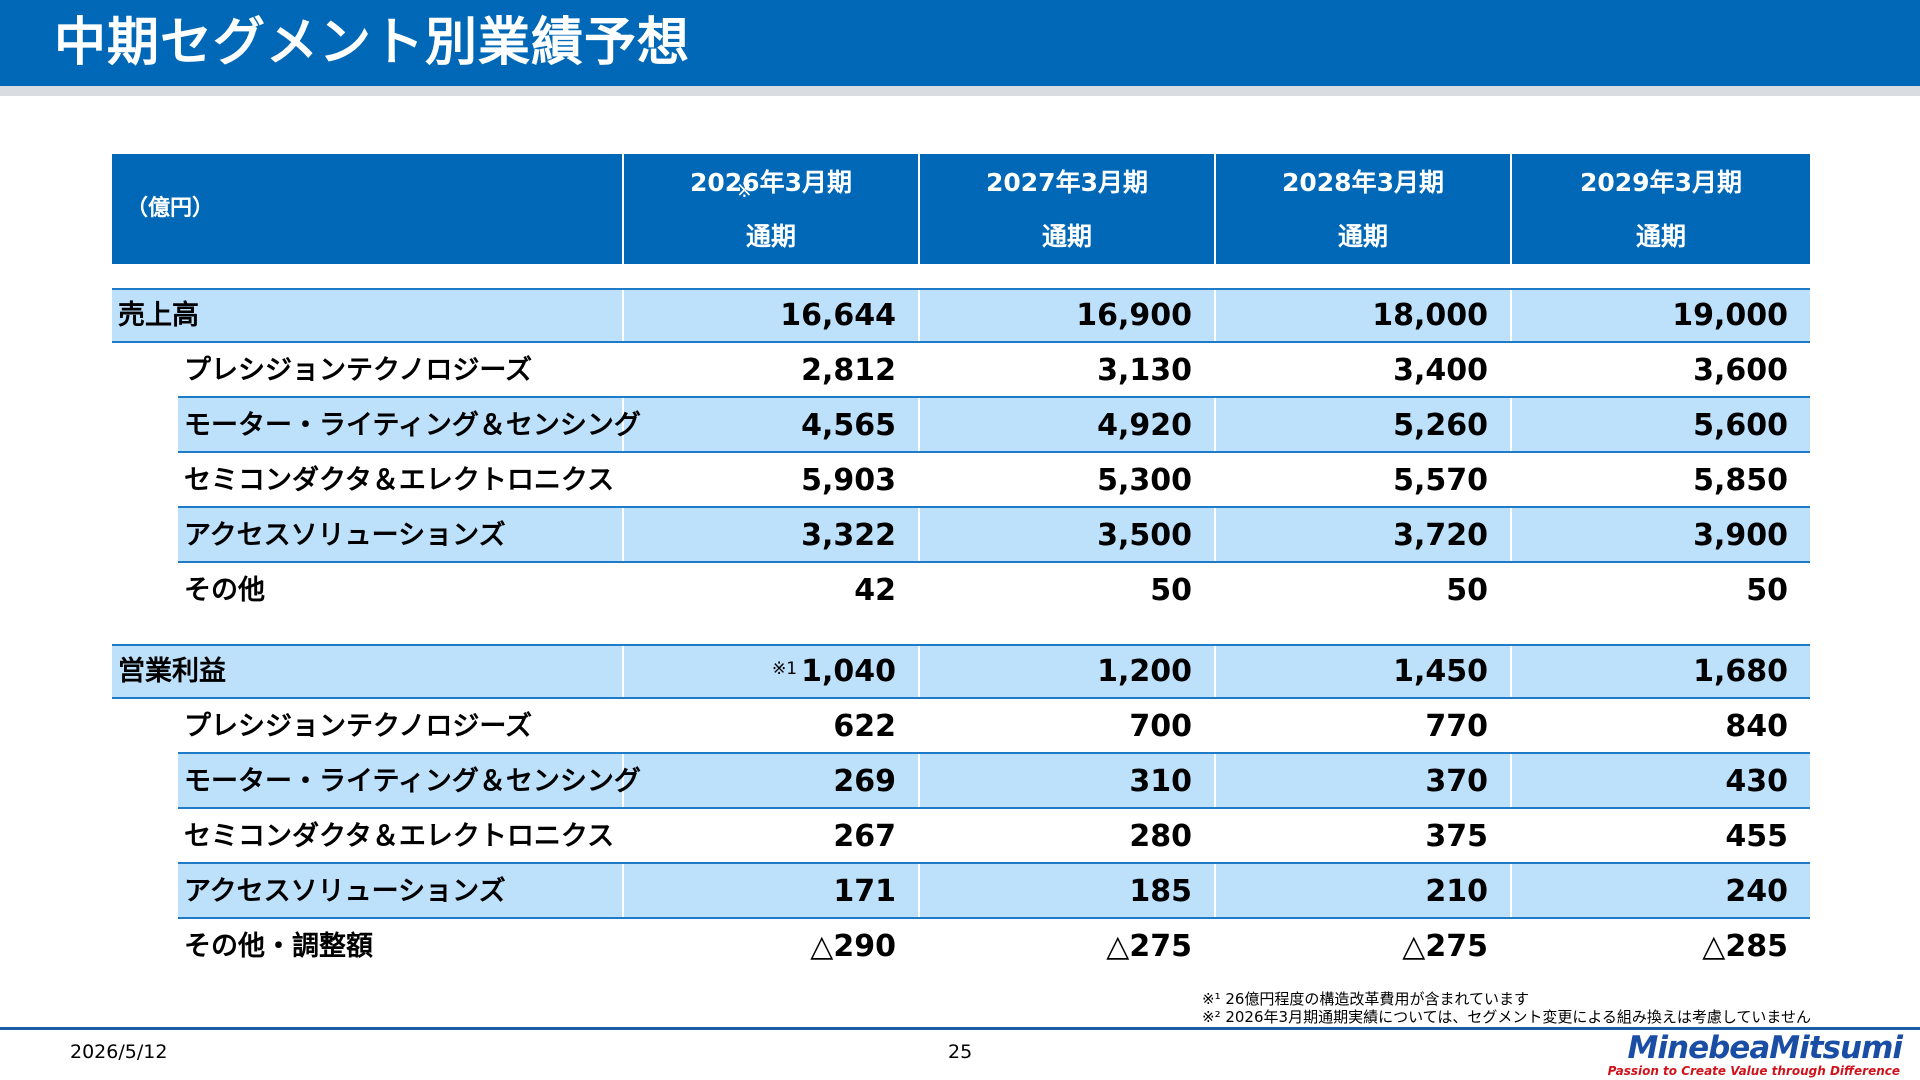 This screenshot has height=1080, width=1920. Describe the element at coordinates (1648, 891) in the screenshot. I see `value-cell: 240` at that location.